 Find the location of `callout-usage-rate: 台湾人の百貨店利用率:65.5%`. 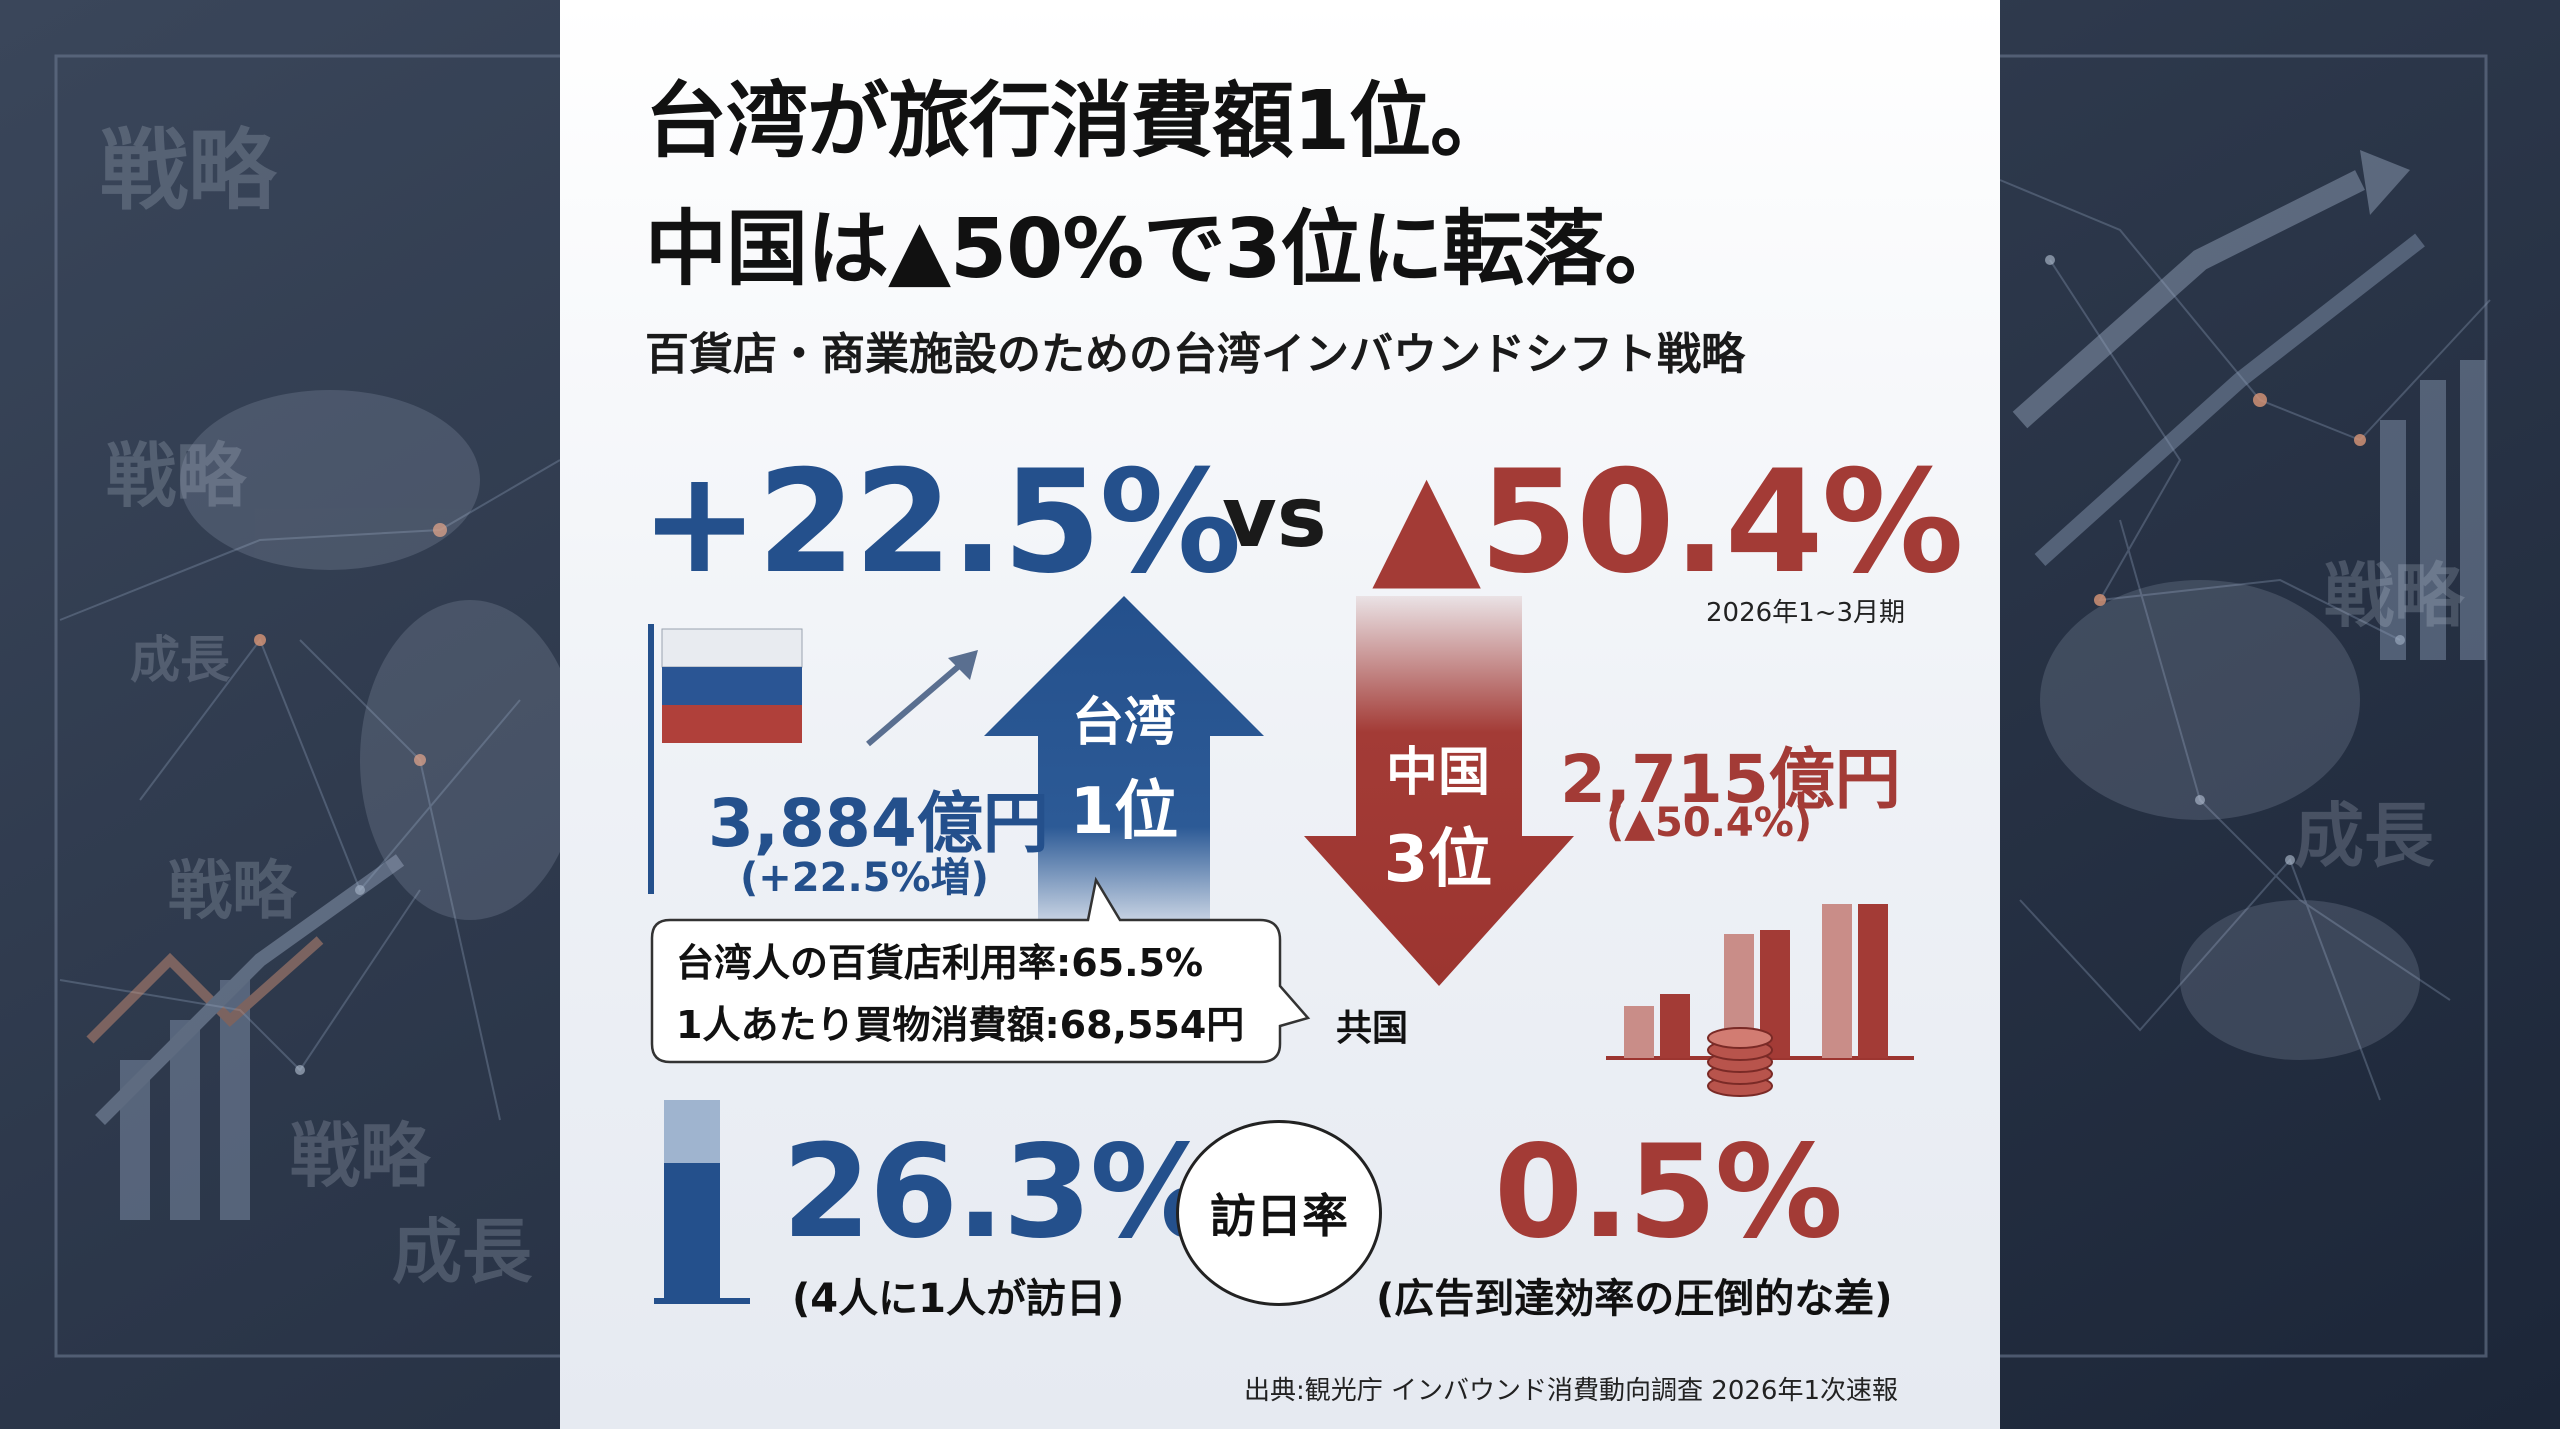

callout-usage-rate: 台湾人の百貨店利用率:65.5% is located at coordinates (940, 963).